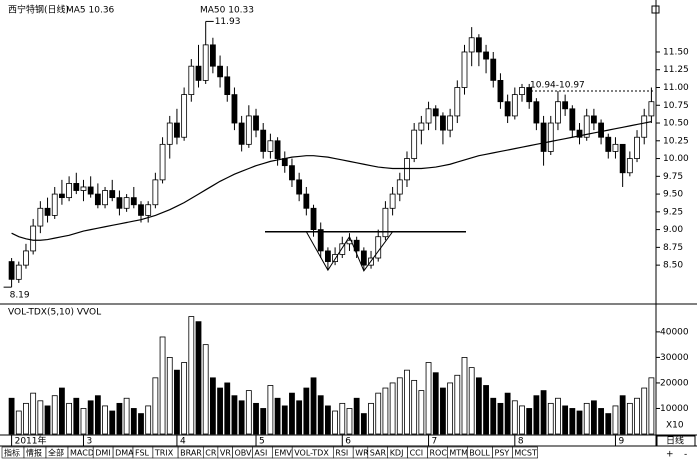 This screenshot has height=471, width=697. Describe the element at coordinates (89, 442) in the screenshot. I see `x-tick-label: 3` at that location.